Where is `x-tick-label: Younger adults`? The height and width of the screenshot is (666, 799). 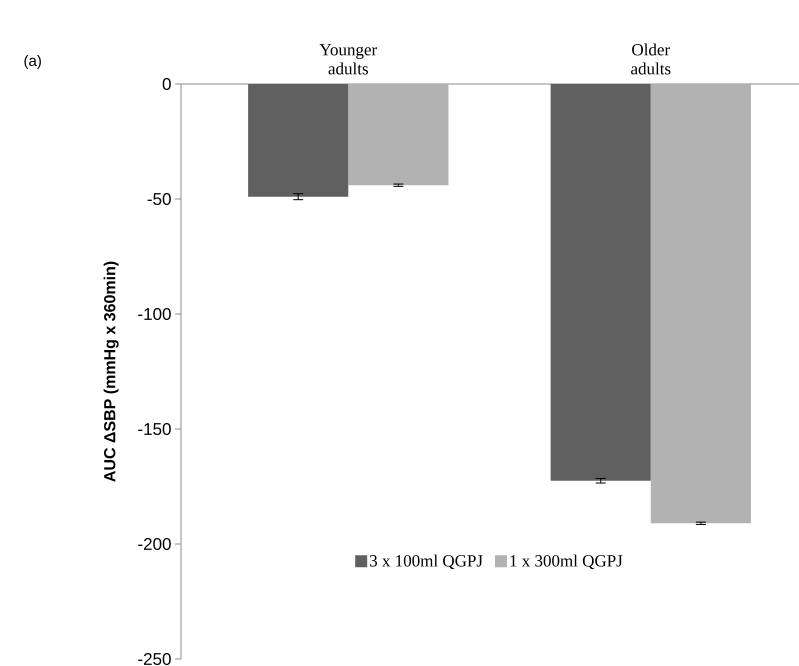
x-tick-label: Younger adults is located at coordinates (349, 59).